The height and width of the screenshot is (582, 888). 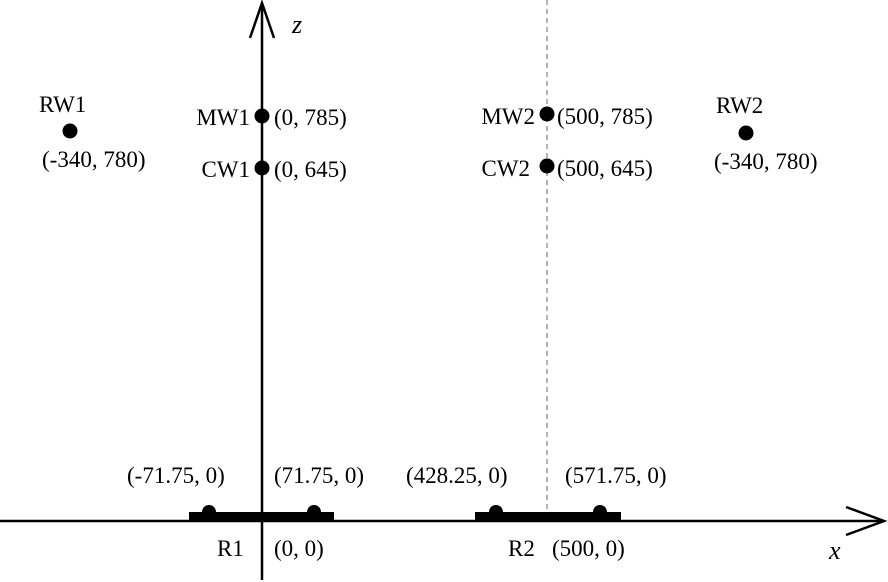 What do you see at coordinates (739, 105) in the screenshot?
I see `rw2-name: RW2` at bounding box center [739, 105].